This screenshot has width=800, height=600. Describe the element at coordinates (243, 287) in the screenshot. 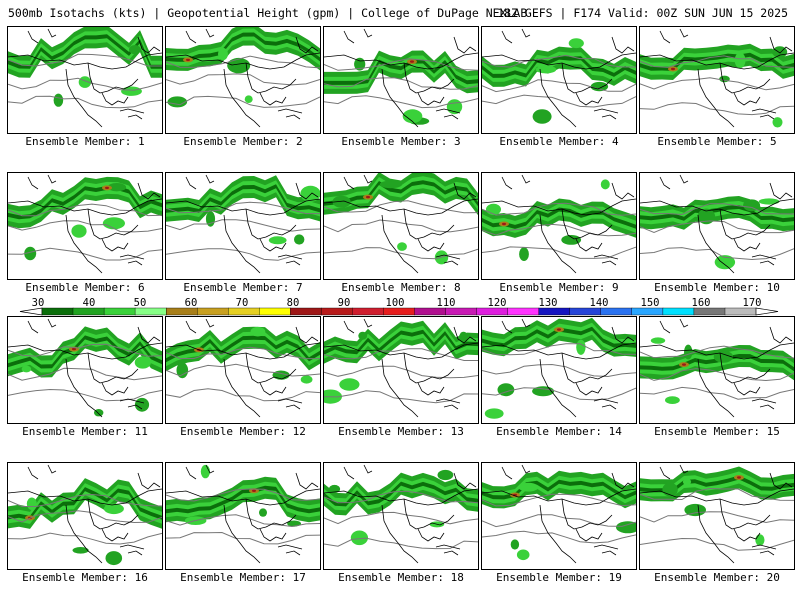

I see `member-caption: Ensemble Member: 7` at that location.